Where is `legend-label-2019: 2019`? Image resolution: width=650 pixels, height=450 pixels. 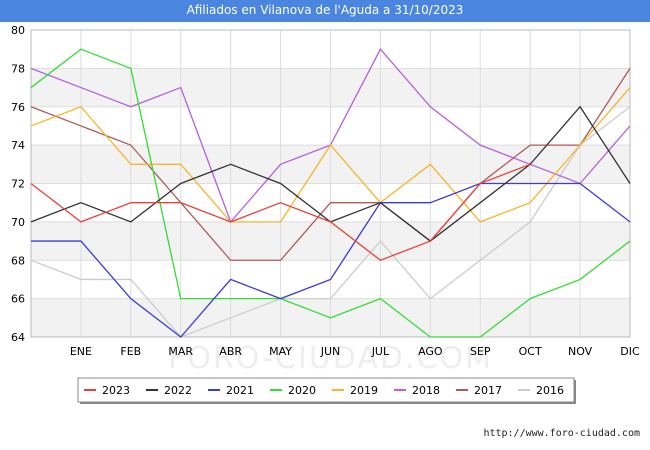 legend-label-2019: 2019 is located at coordinates (364, 390).